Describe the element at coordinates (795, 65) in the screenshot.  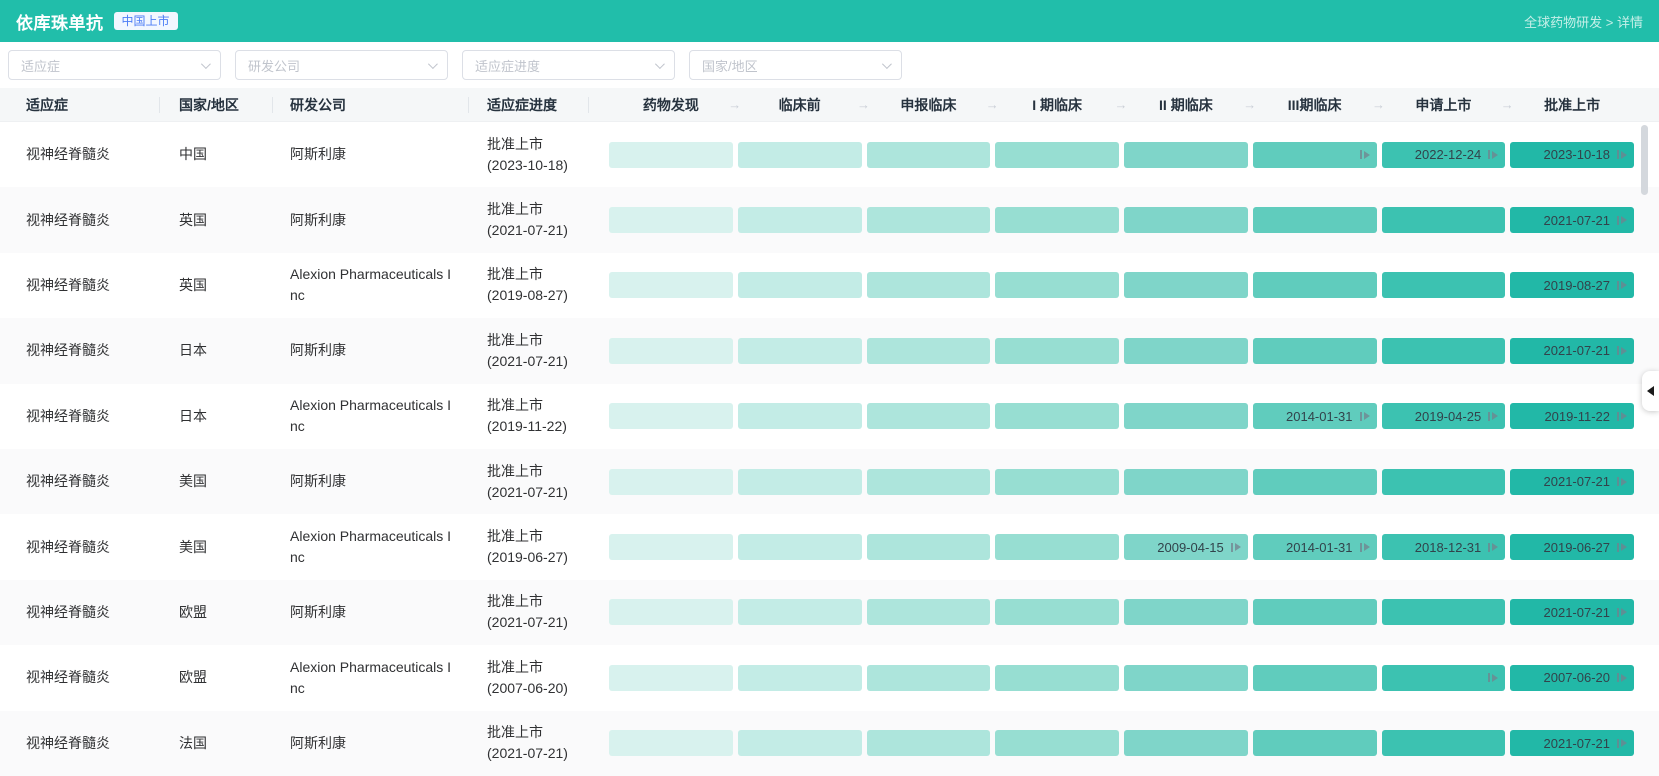
I see `region-filter: 国家/地区` at that location.